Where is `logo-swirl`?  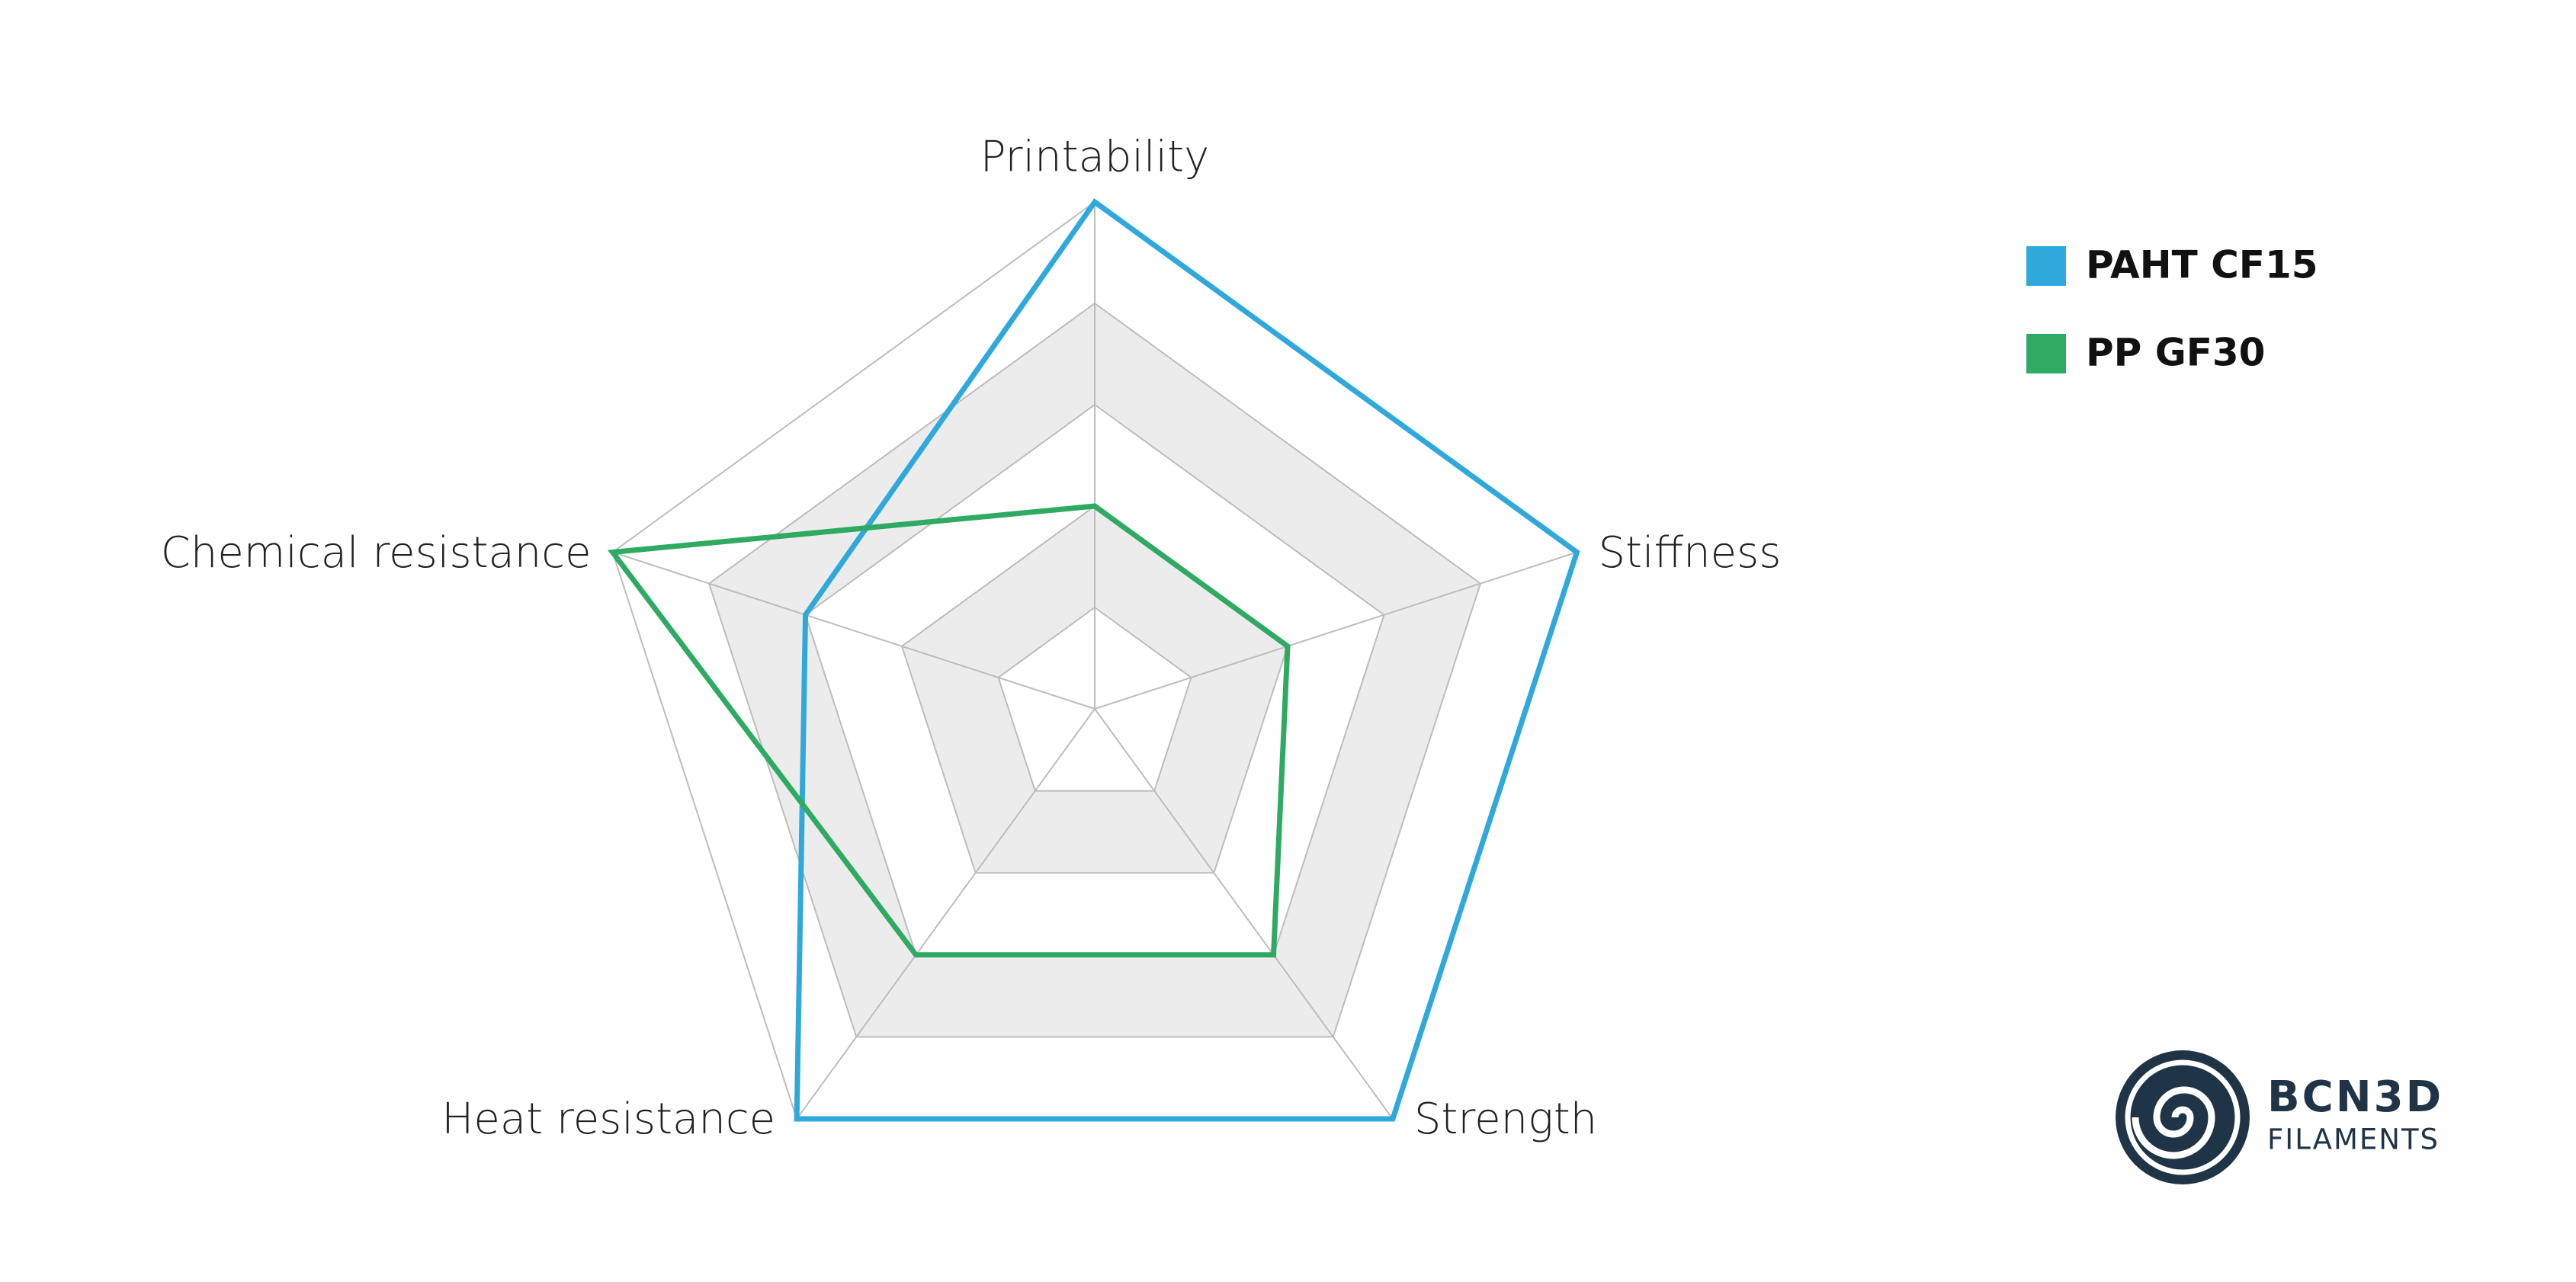
logo-swirl is located at coordinates (2173, 1122).